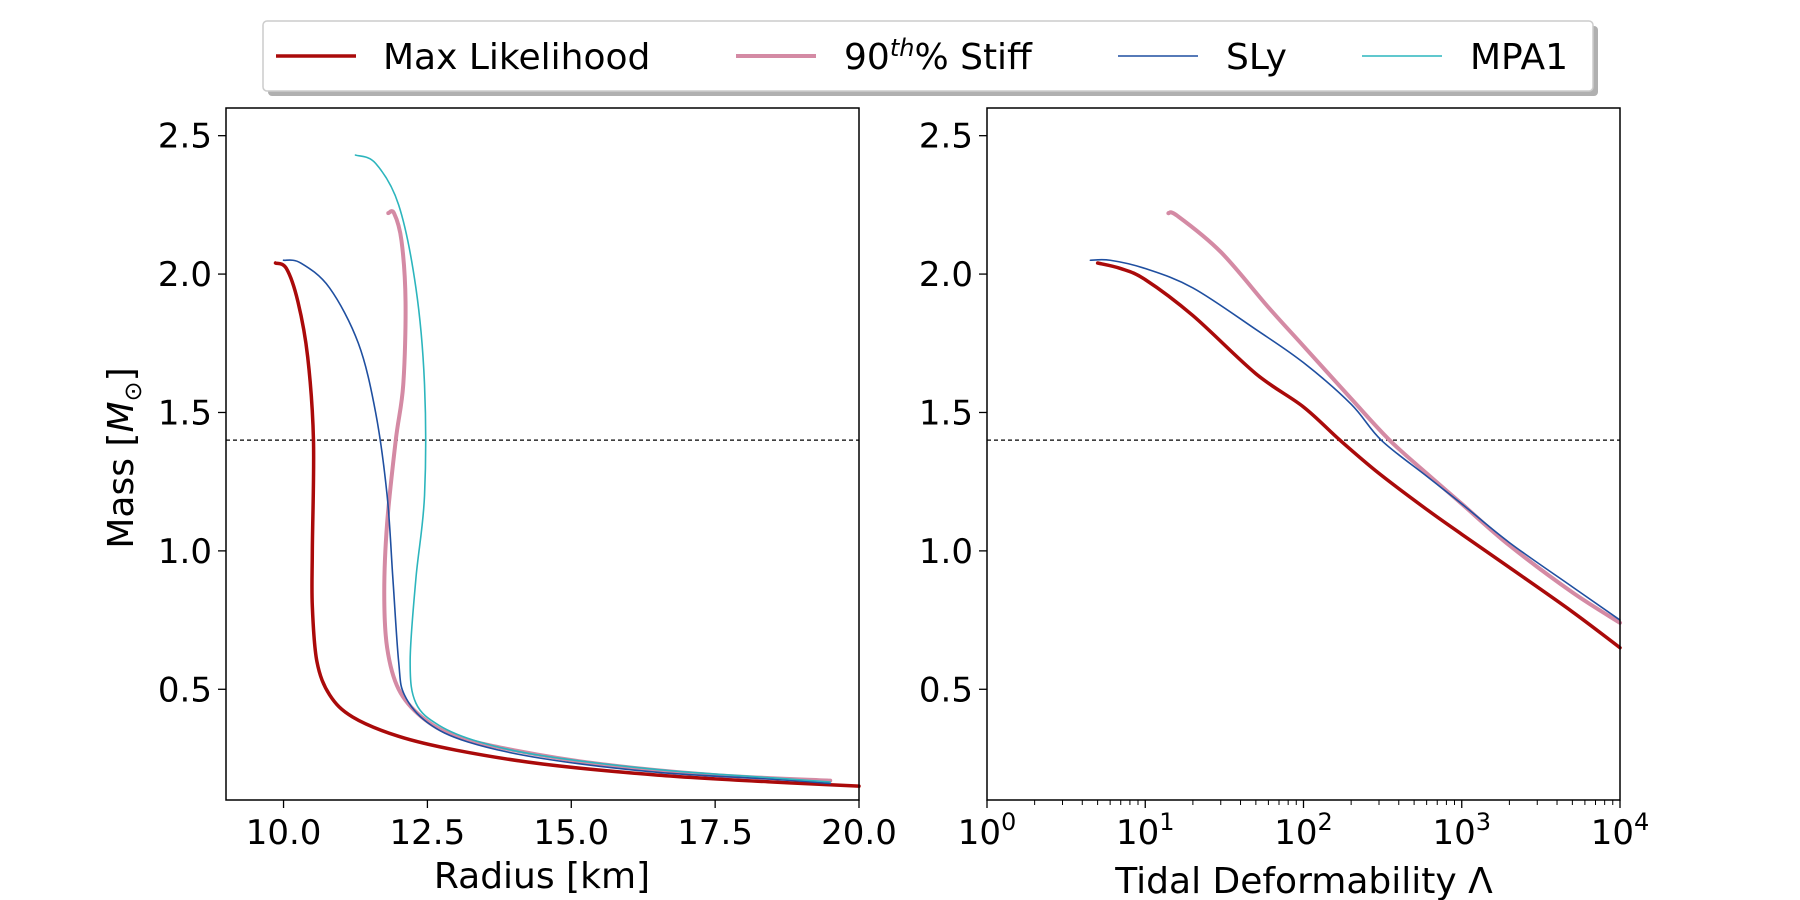 This screenshot has width=1800, height=900. What do you see at coordinates (902, 48) in the screenshot?
I see `legend-label-90th-sup: th` at bounding box center [902, 48].